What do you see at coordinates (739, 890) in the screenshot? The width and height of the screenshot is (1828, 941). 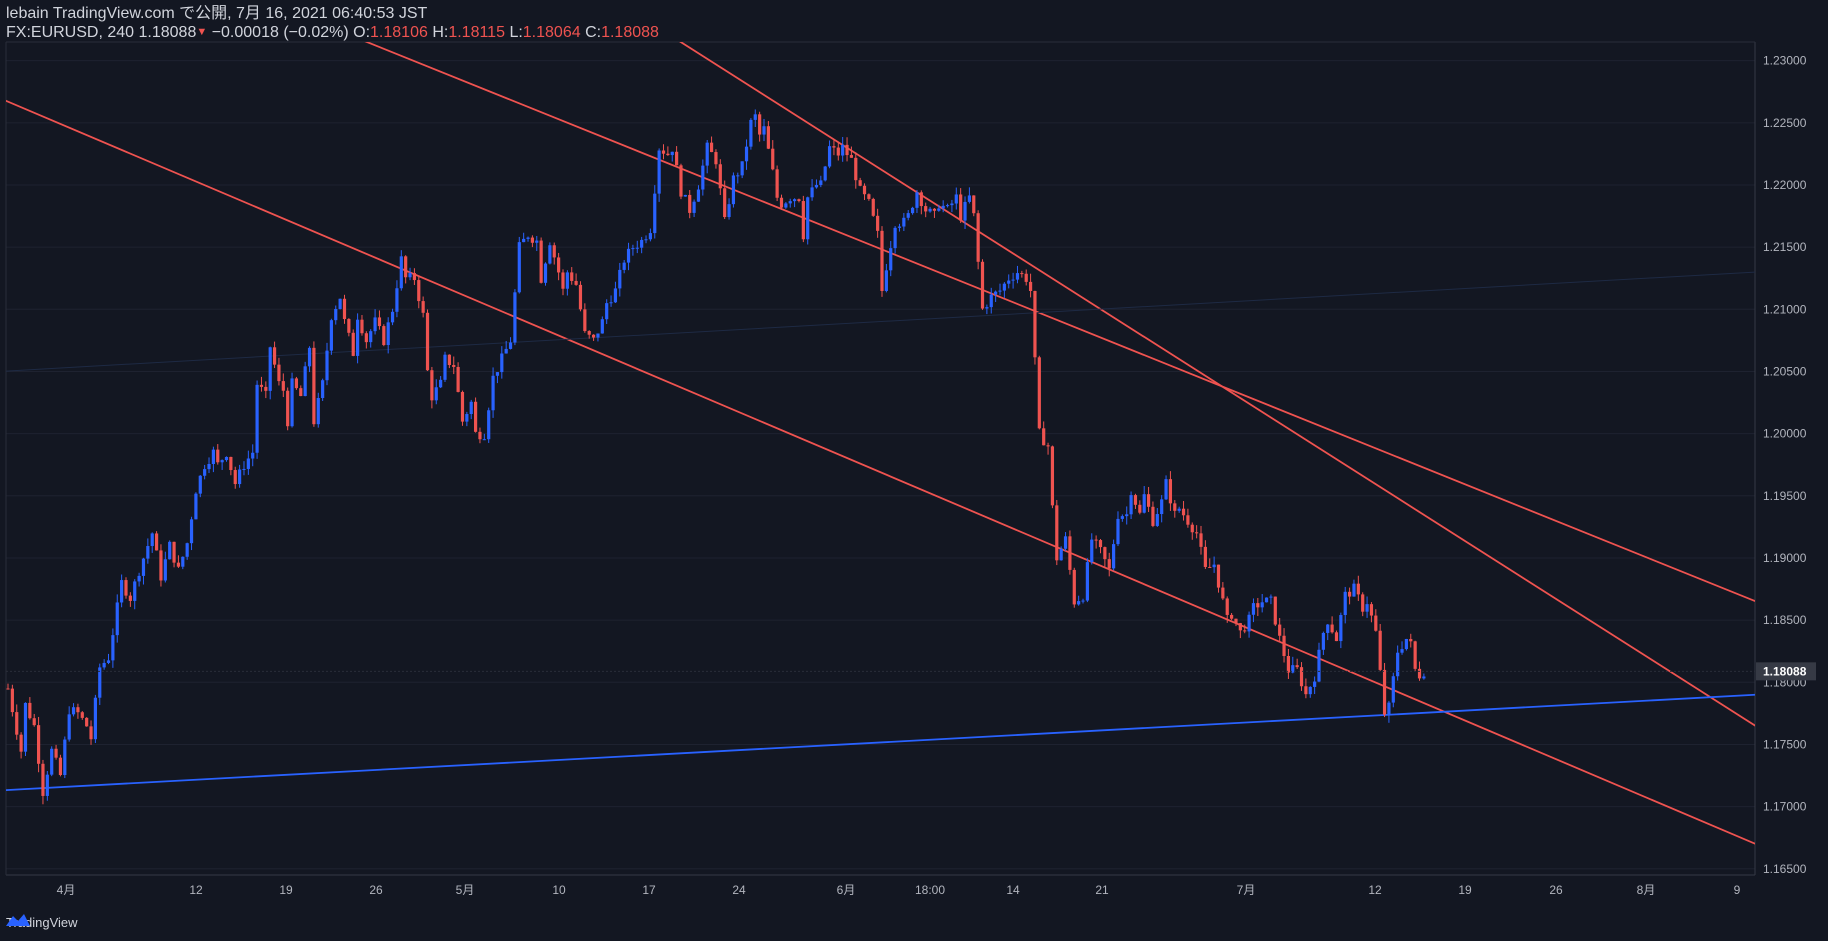 I see `x-tick-label: 24` at bounding box center [739, 890].